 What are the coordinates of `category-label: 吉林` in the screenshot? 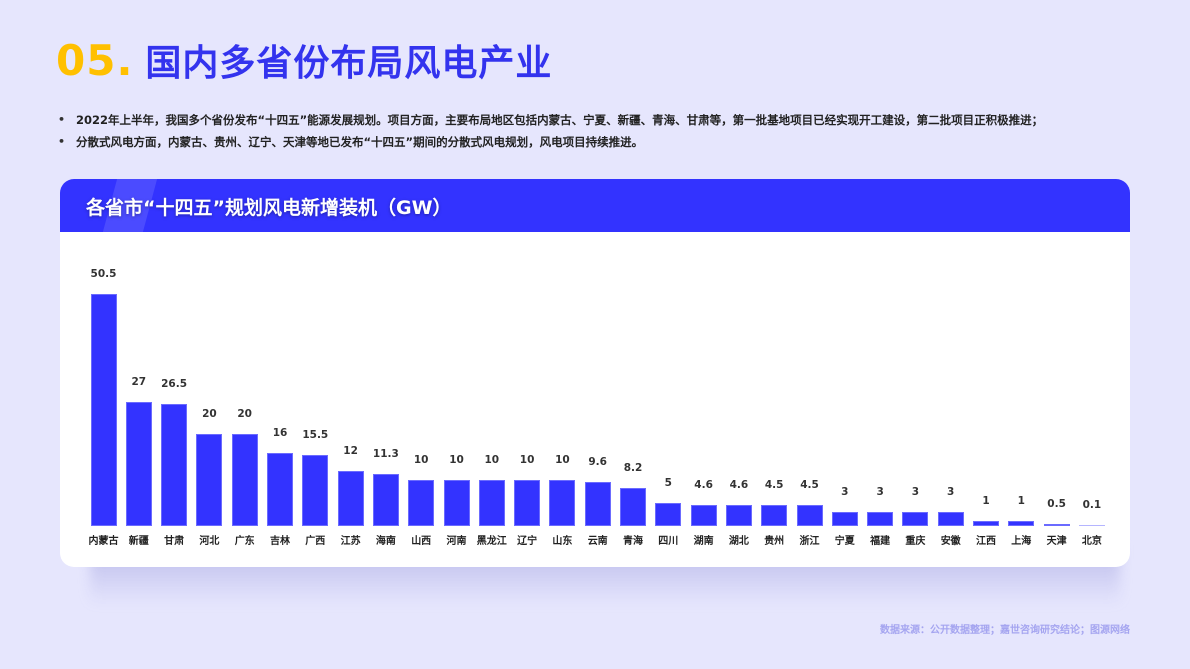 It's located at (280, 541).